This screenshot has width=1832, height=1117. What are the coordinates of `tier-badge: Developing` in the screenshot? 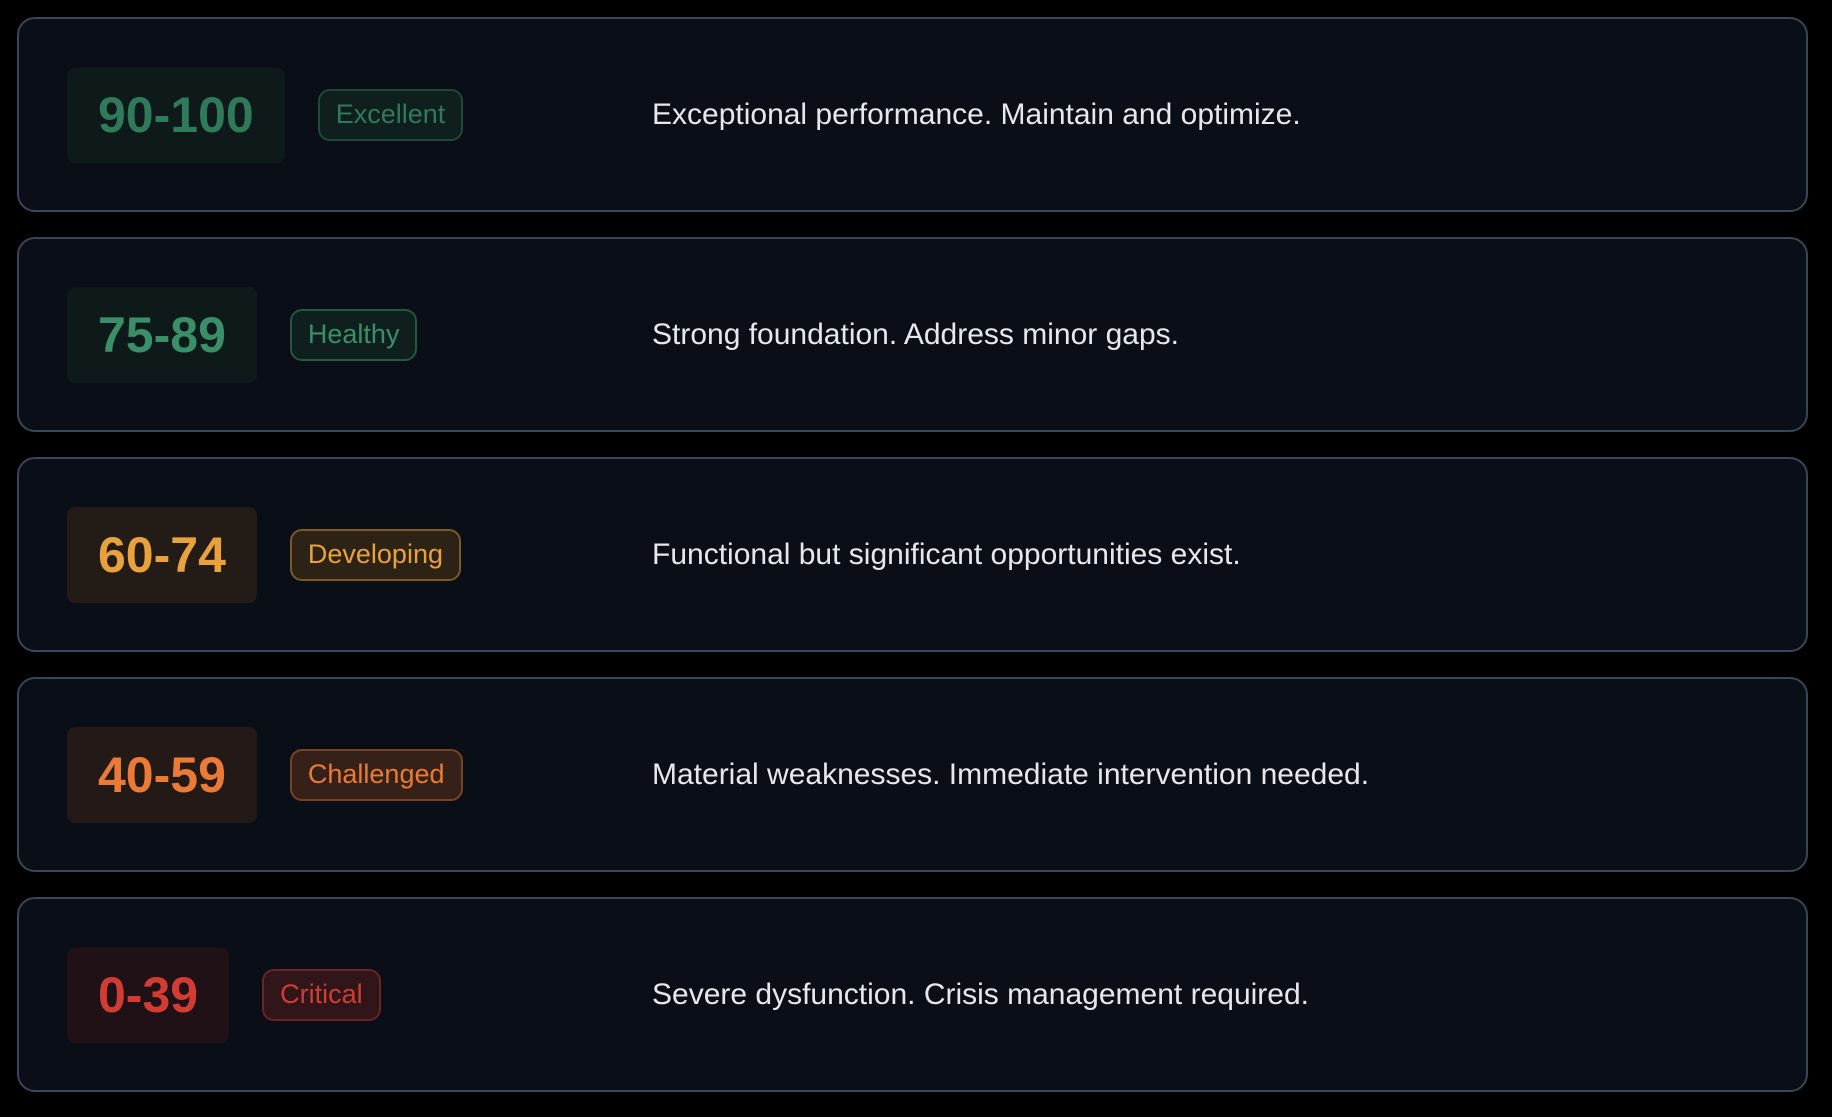 It's located at (375, 554).